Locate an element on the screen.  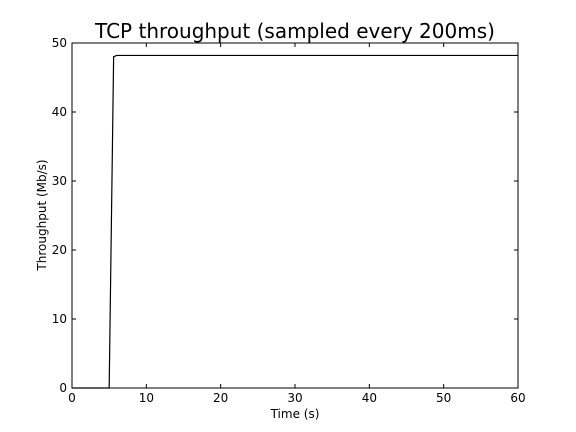
x-tick-label: 20 is located at coordinates (220, 398).